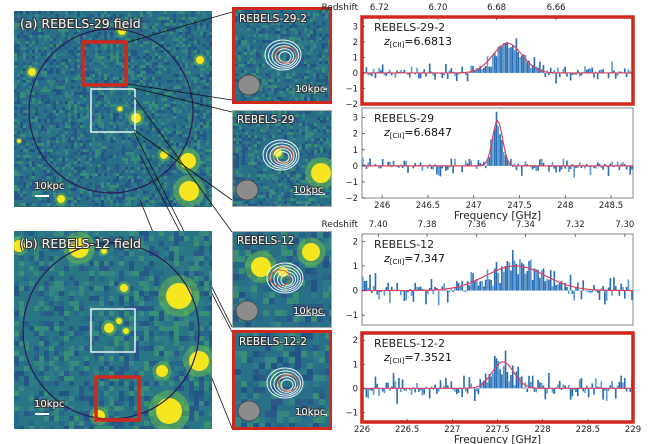  Describe the element at coordinates (113, 330) in the screenshot. I see `rebels-12-field-image: (b) REBELS-12 field 10kpc` at that location.